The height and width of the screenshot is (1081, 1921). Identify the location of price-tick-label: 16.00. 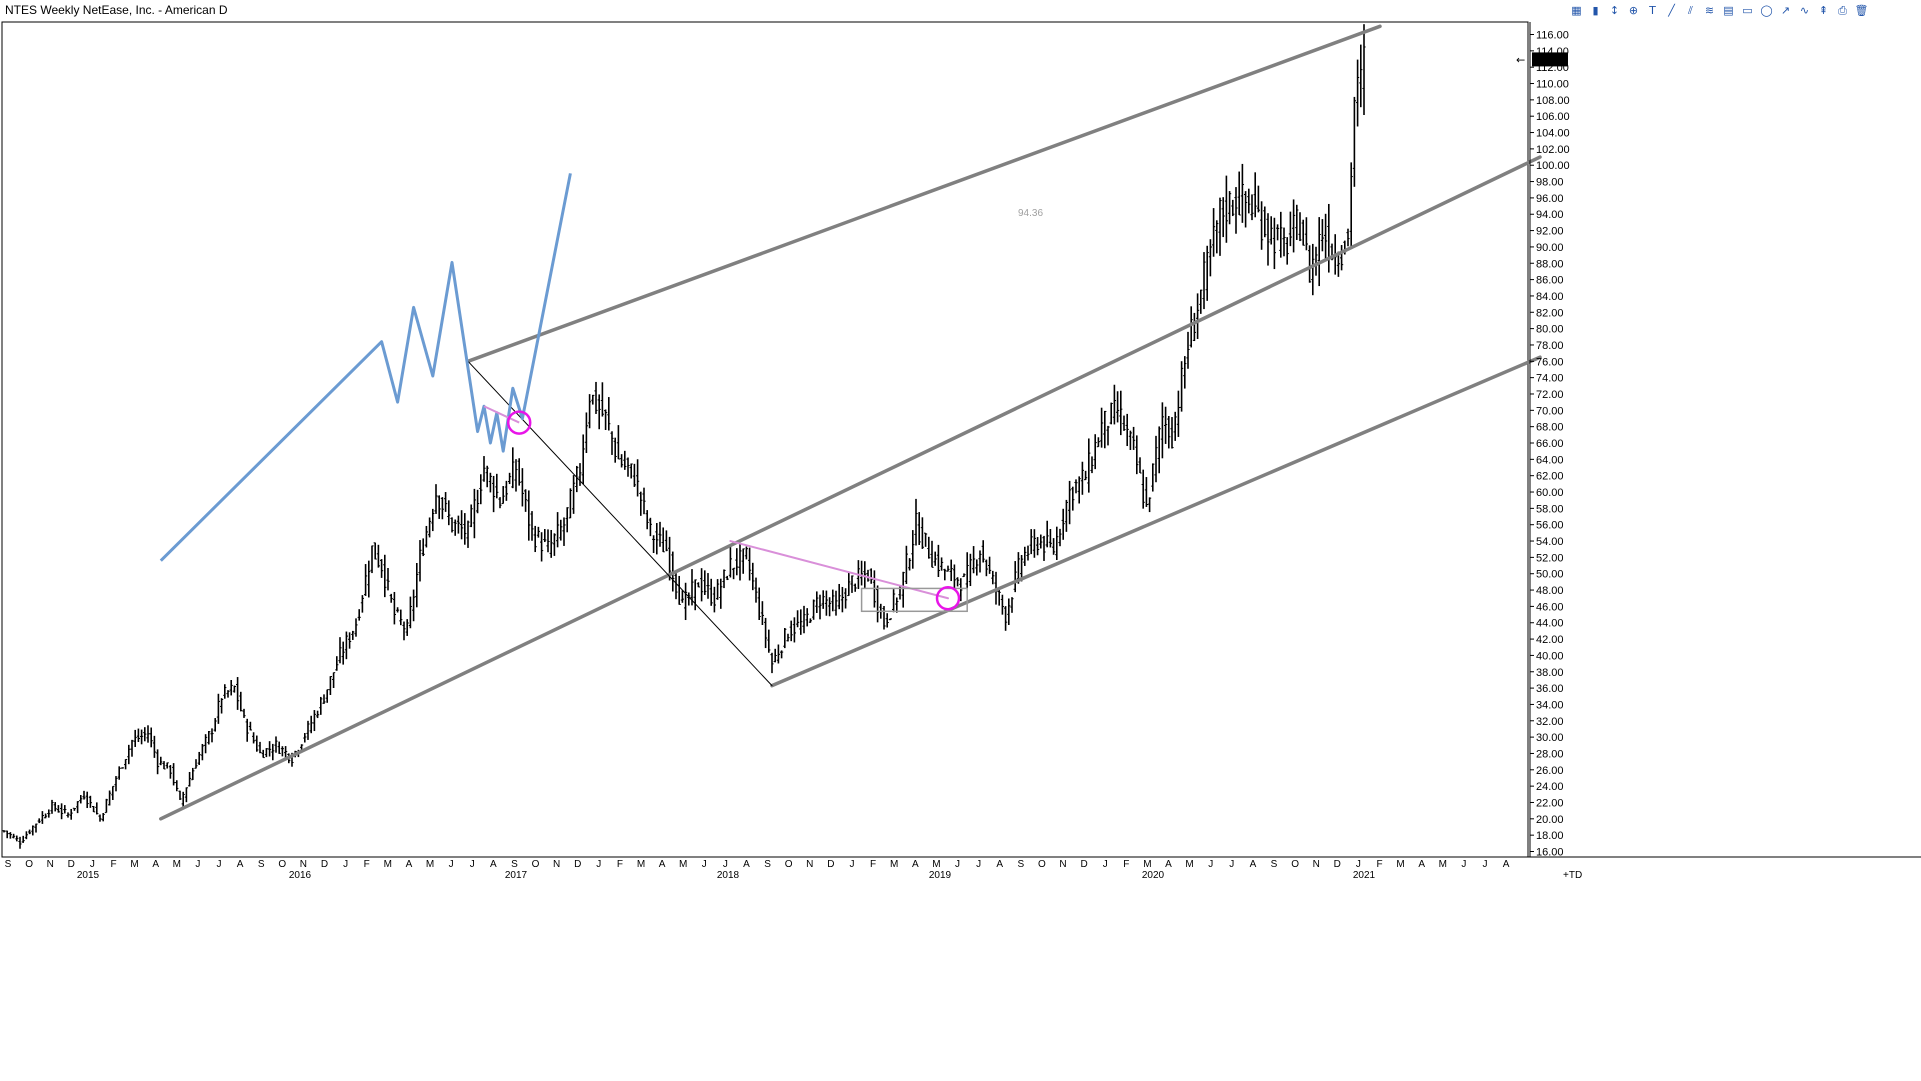
(1550, 853).